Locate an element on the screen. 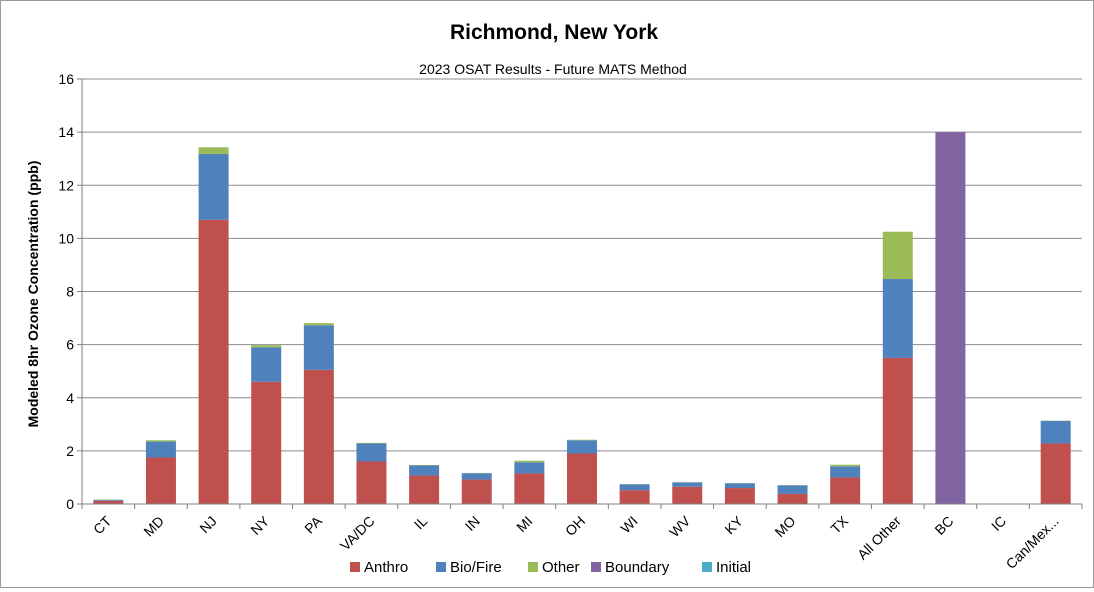 Image resolution: width=1094 pixels, height=592 pixels. legend-label: Boundary is located at coordinates (637, 567).